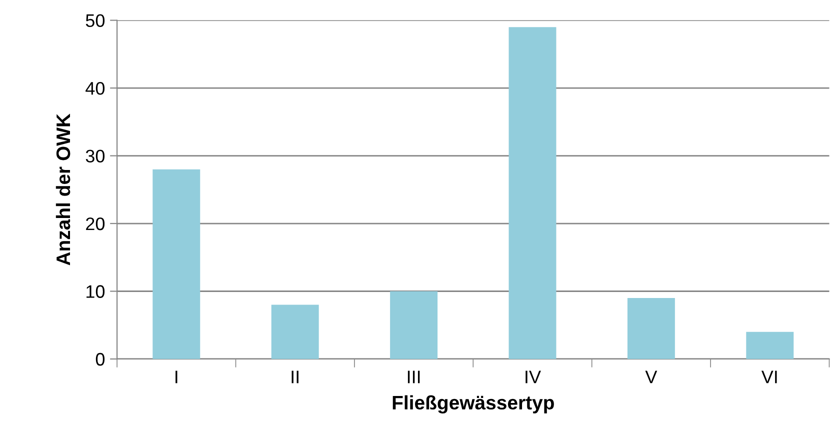 The height and width of the screenshot is (448, 833). I want to click on x-axis-title: Fließgewässertyp, so click(473, 404).